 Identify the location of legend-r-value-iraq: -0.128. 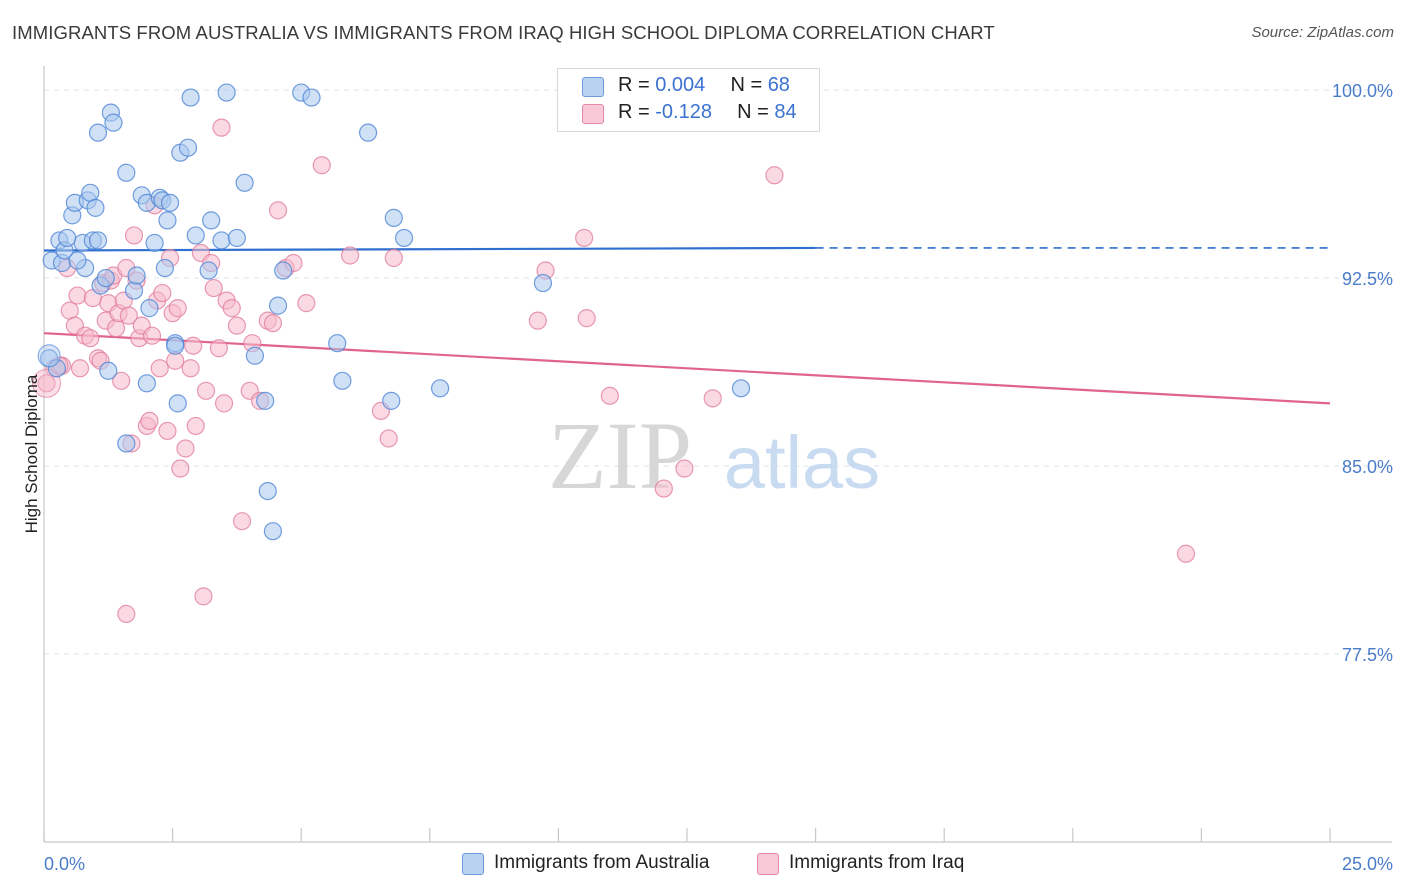
(683, 112).